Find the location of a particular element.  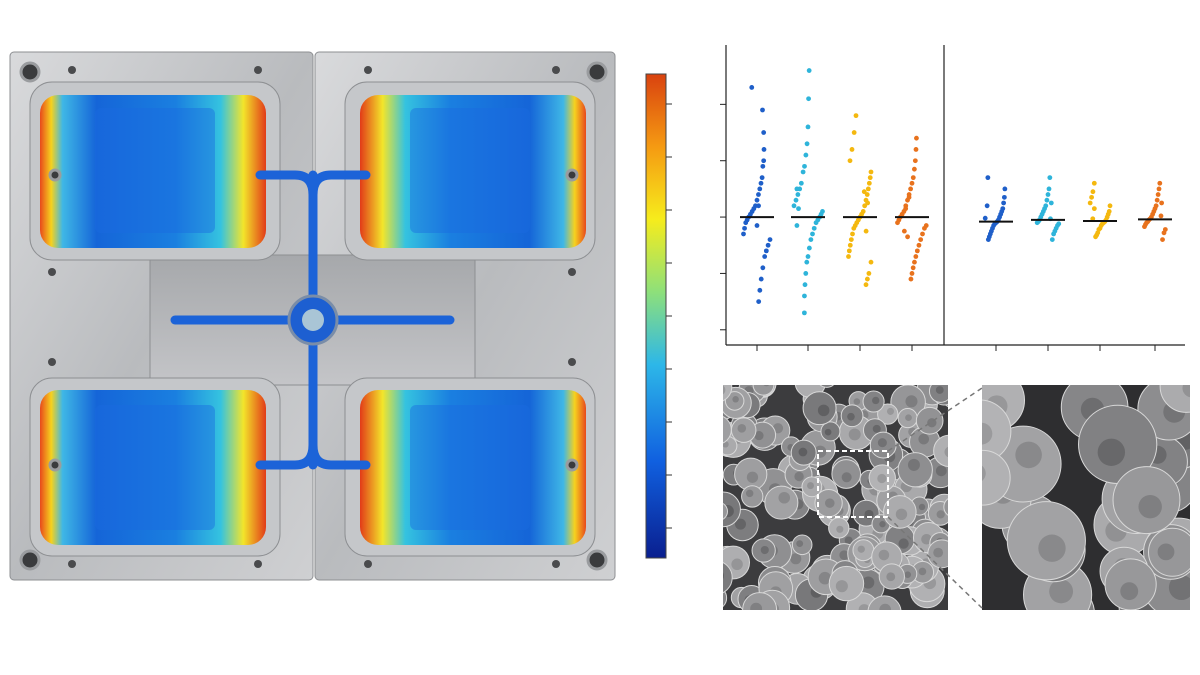

micrographs is located at coordinates (948, 492).